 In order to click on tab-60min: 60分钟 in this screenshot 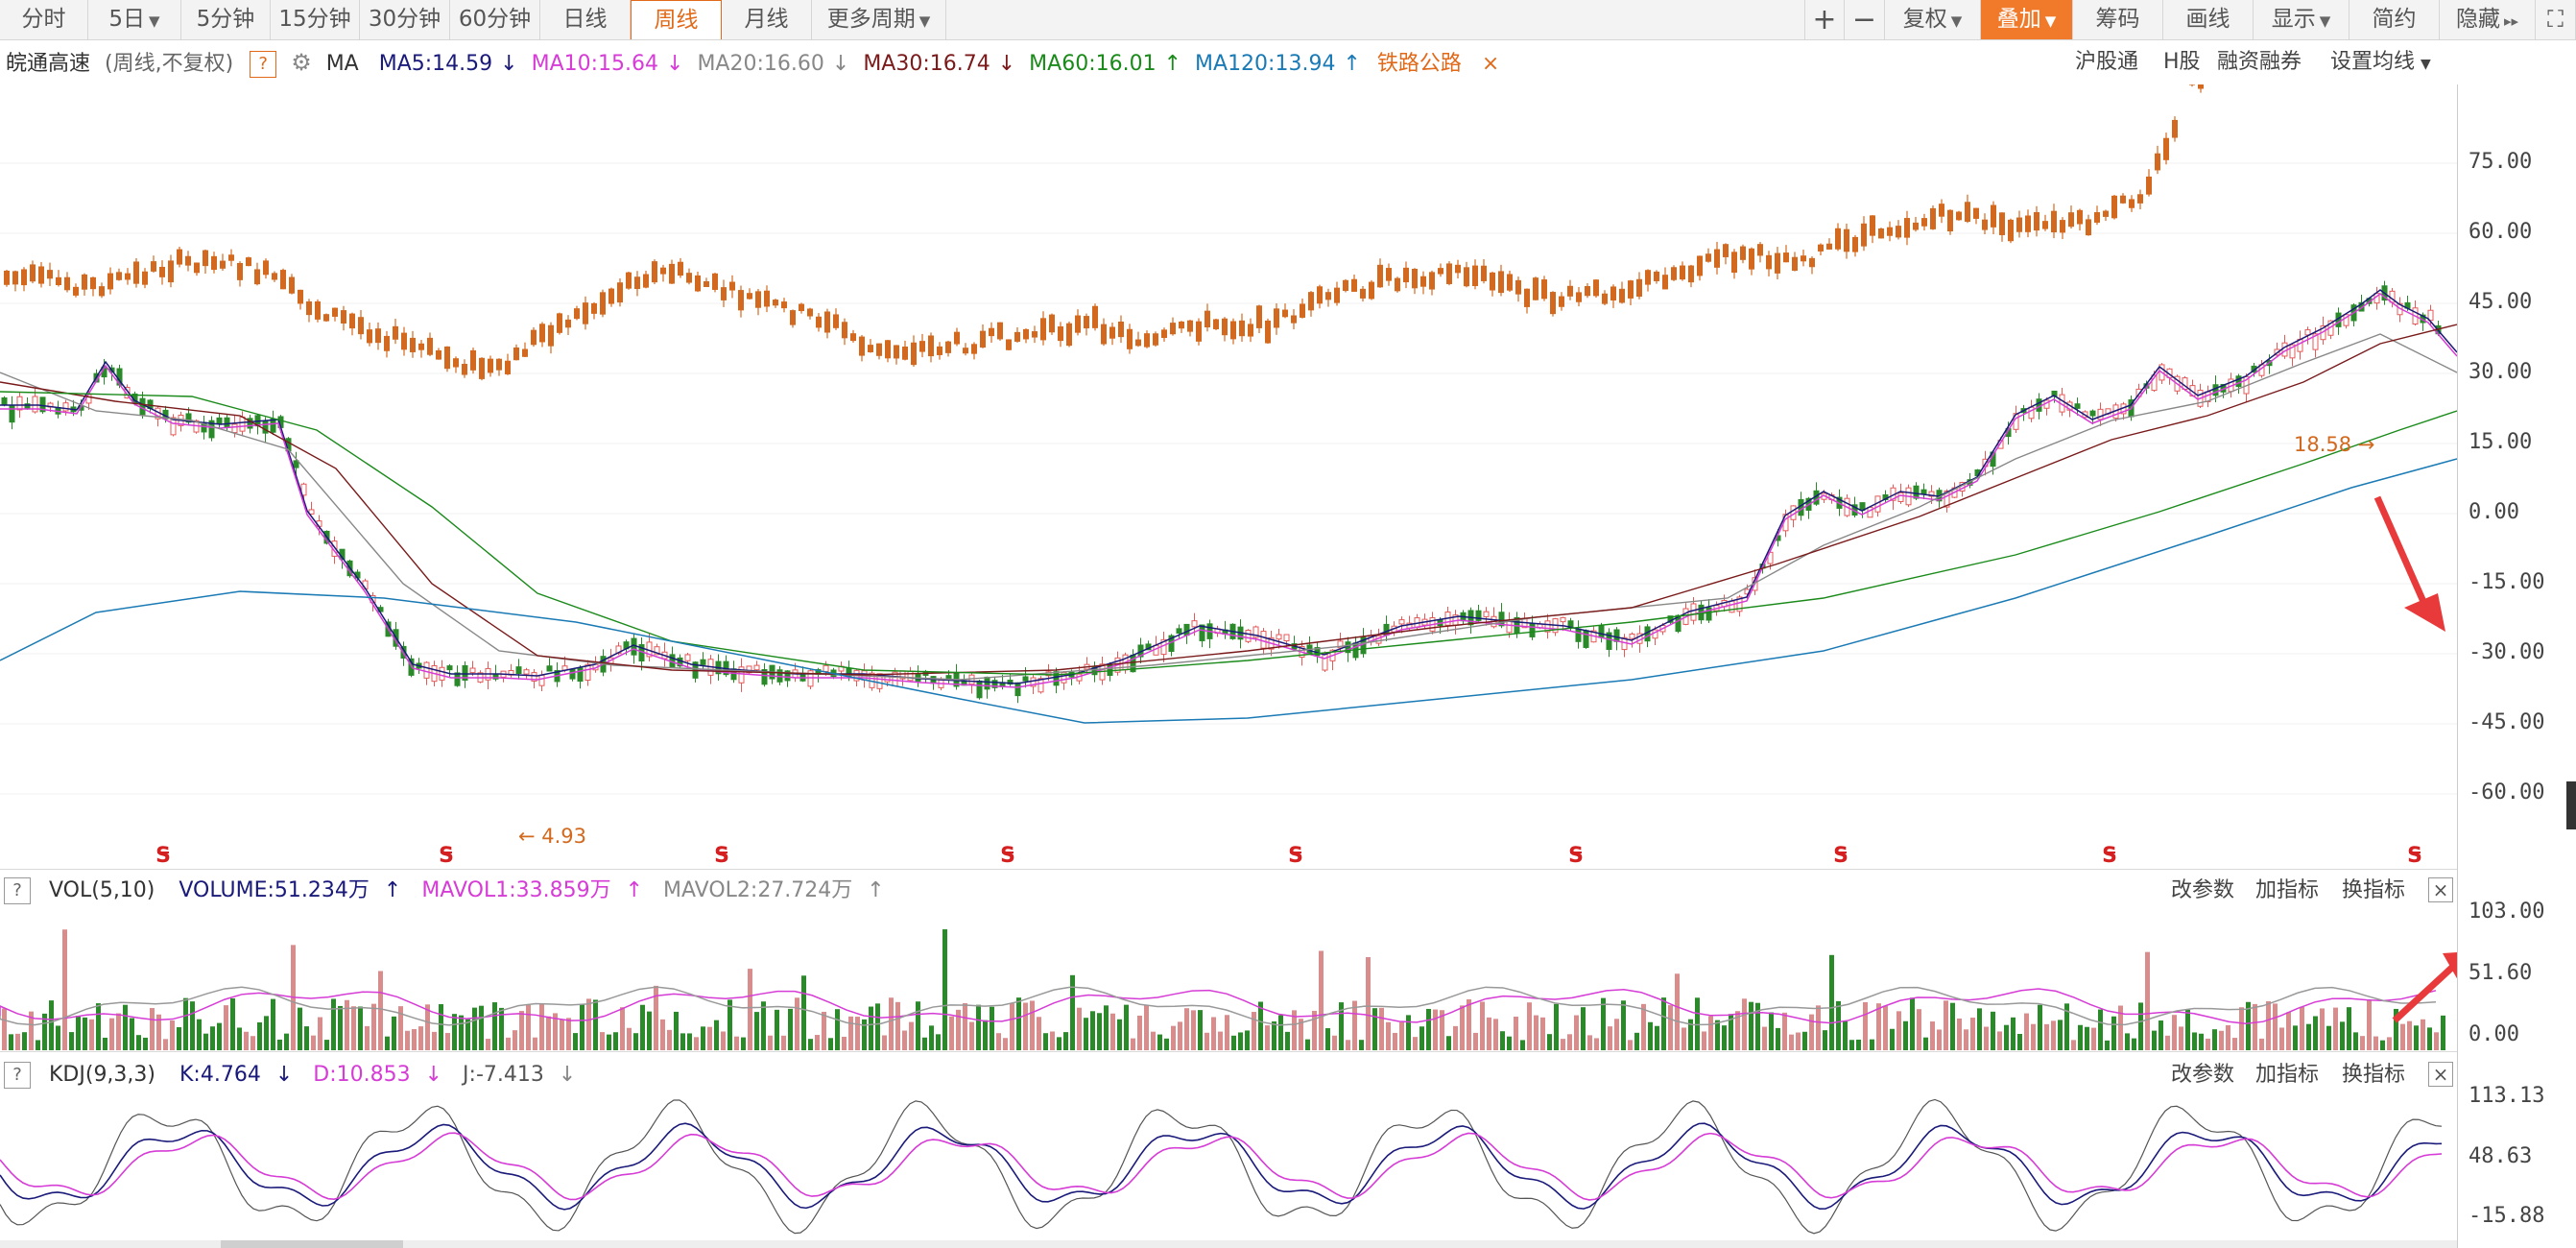, I will do `click(495, 19)`.